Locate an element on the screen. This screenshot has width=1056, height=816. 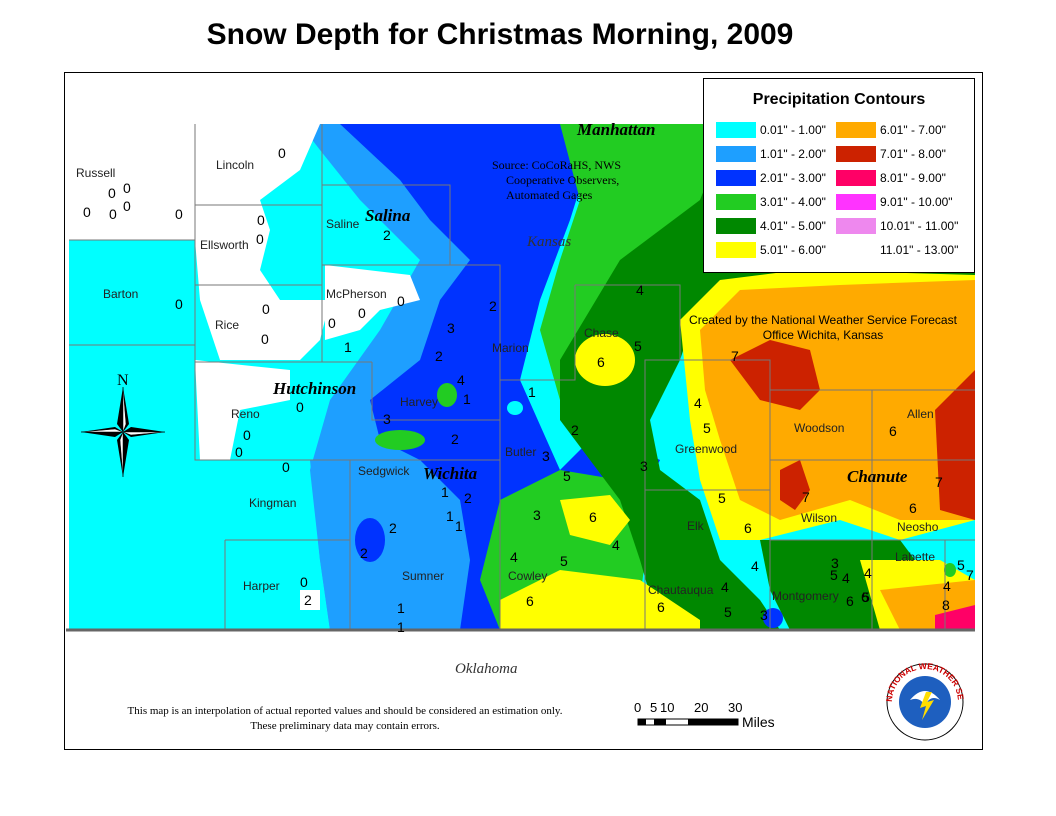
scale-tick: 30 is located at coordinates (735, 707).